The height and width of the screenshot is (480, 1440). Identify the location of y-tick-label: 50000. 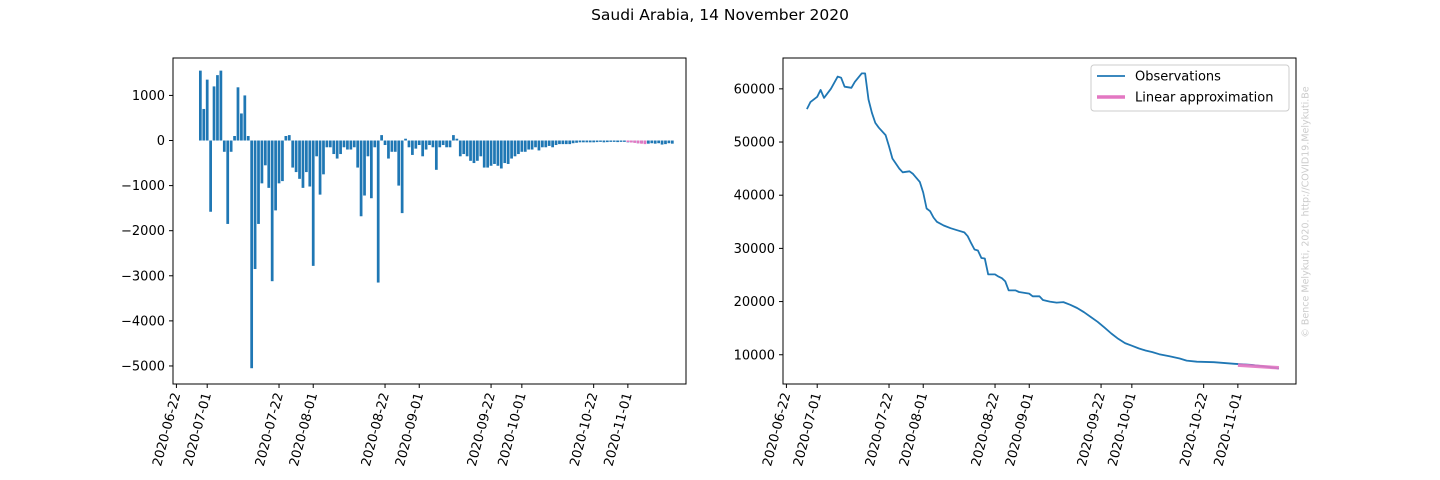
(754, 143).